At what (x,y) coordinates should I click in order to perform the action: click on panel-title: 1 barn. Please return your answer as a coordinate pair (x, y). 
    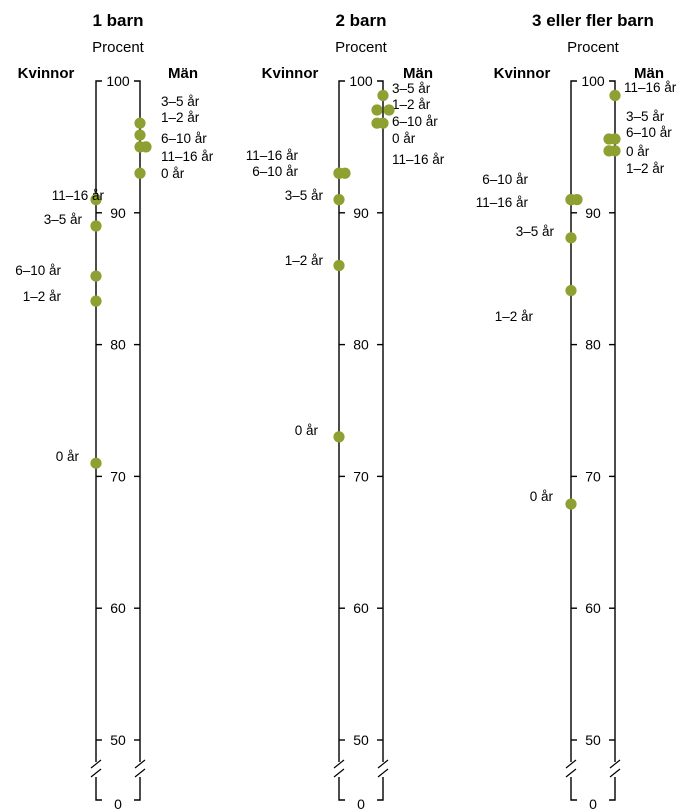
    Looking at the image, I should click on (117, 20).